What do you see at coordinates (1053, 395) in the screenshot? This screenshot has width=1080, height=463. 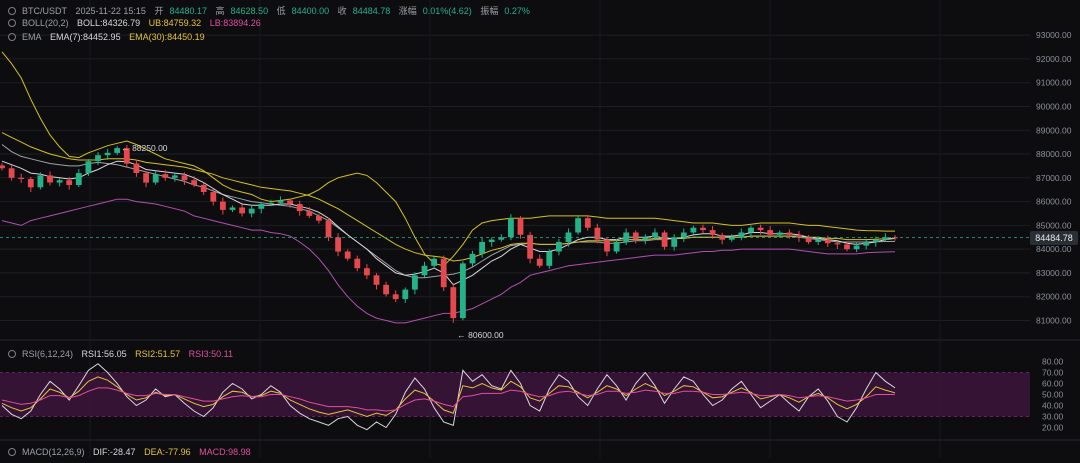 I see `rsi-tick-label: 50.00` at bounding box center [1053, 395].